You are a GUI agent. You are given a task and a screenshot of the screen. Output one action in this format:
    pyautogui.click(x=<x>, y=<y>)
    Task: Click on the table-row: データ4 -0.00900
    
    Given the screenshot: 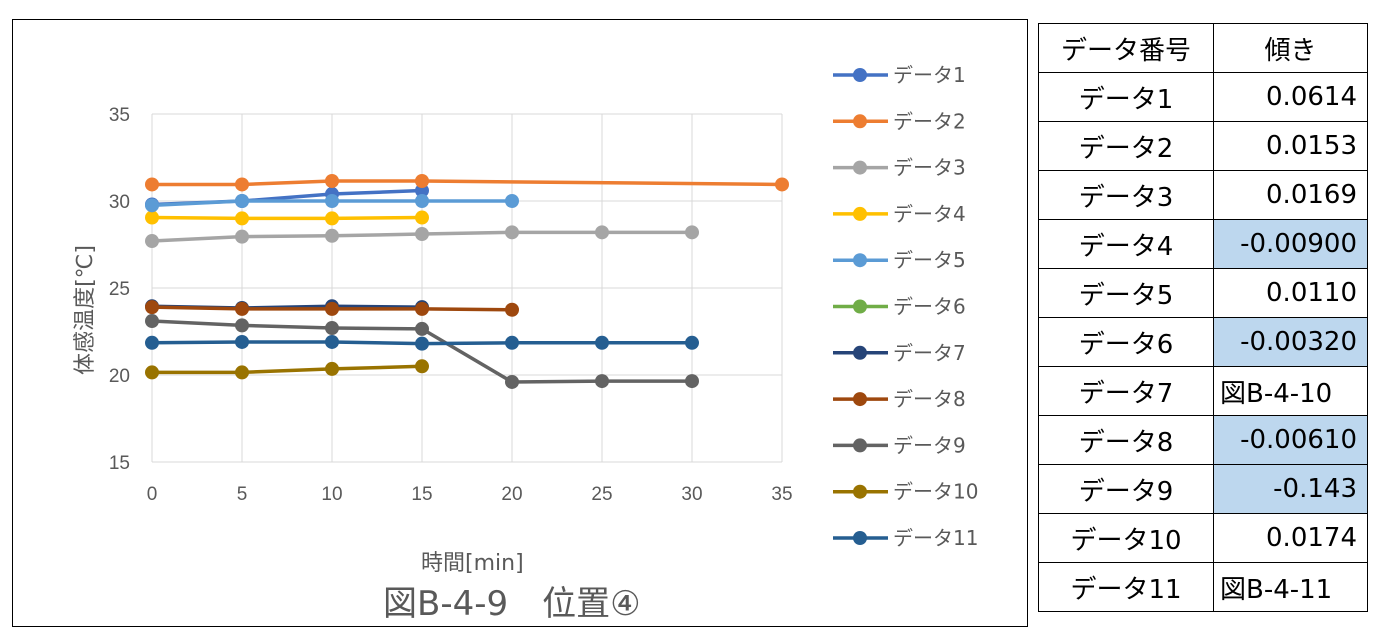 What is the action you would take?
    pyautogui.click(x=1203, y=244)
    